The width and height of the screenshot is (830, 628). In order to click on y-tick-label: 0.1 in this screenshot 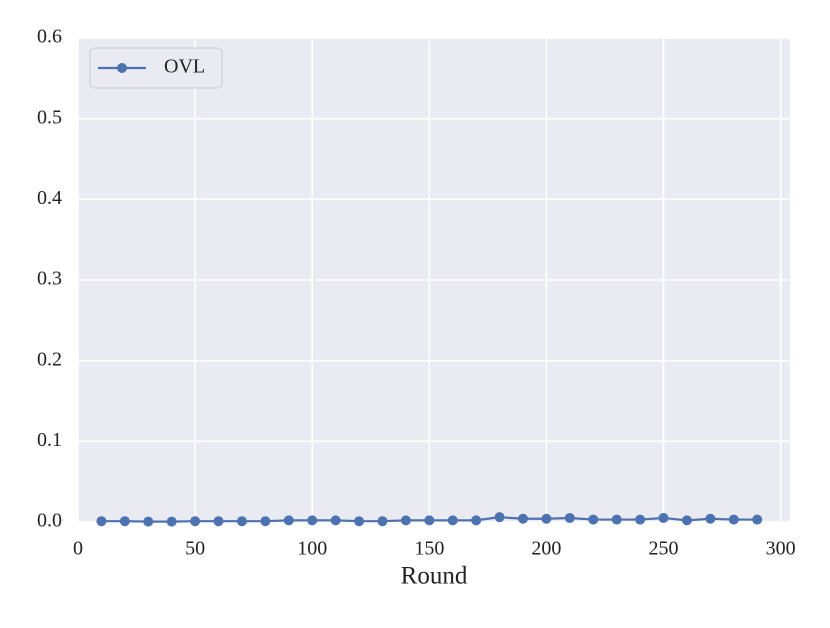, I will do `click(49, 440)`.